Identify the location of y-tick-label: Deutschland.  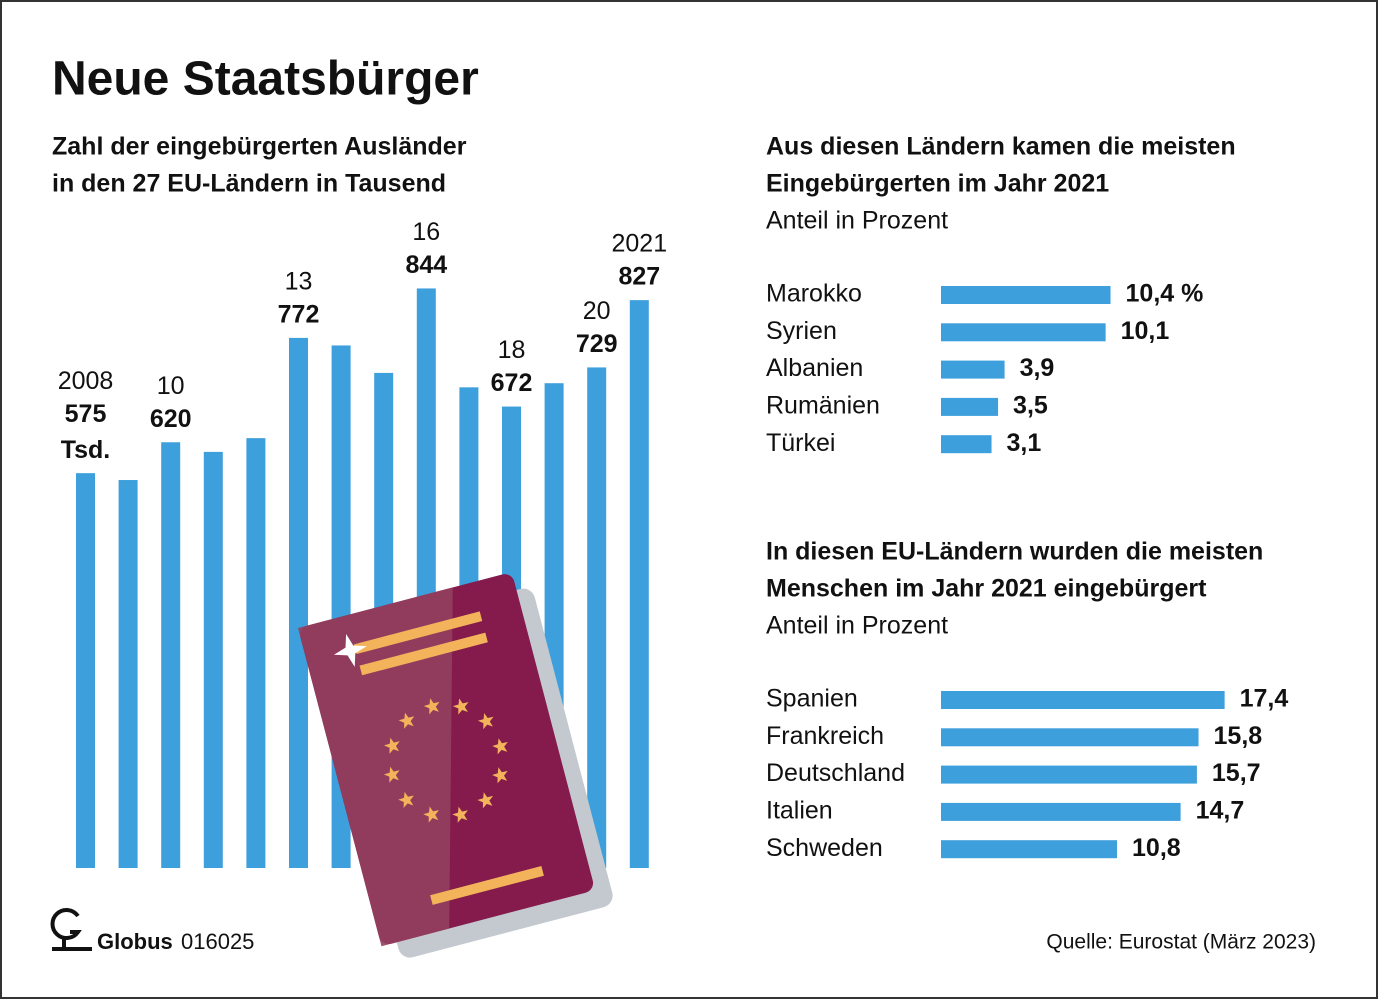
(835, 773).